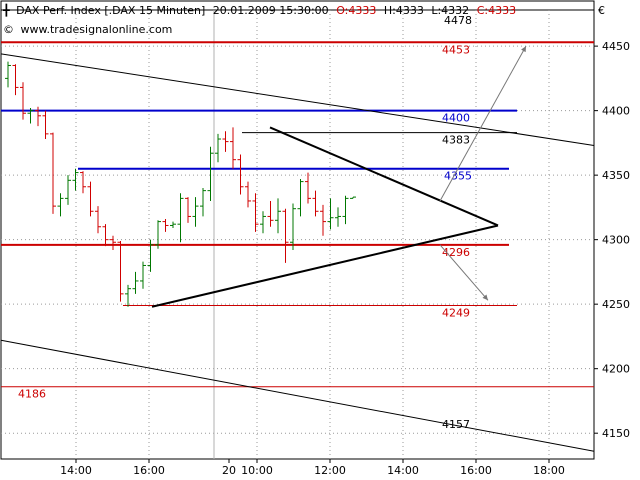  I want to click on level-label-4400: 4400, so click(456, 118).